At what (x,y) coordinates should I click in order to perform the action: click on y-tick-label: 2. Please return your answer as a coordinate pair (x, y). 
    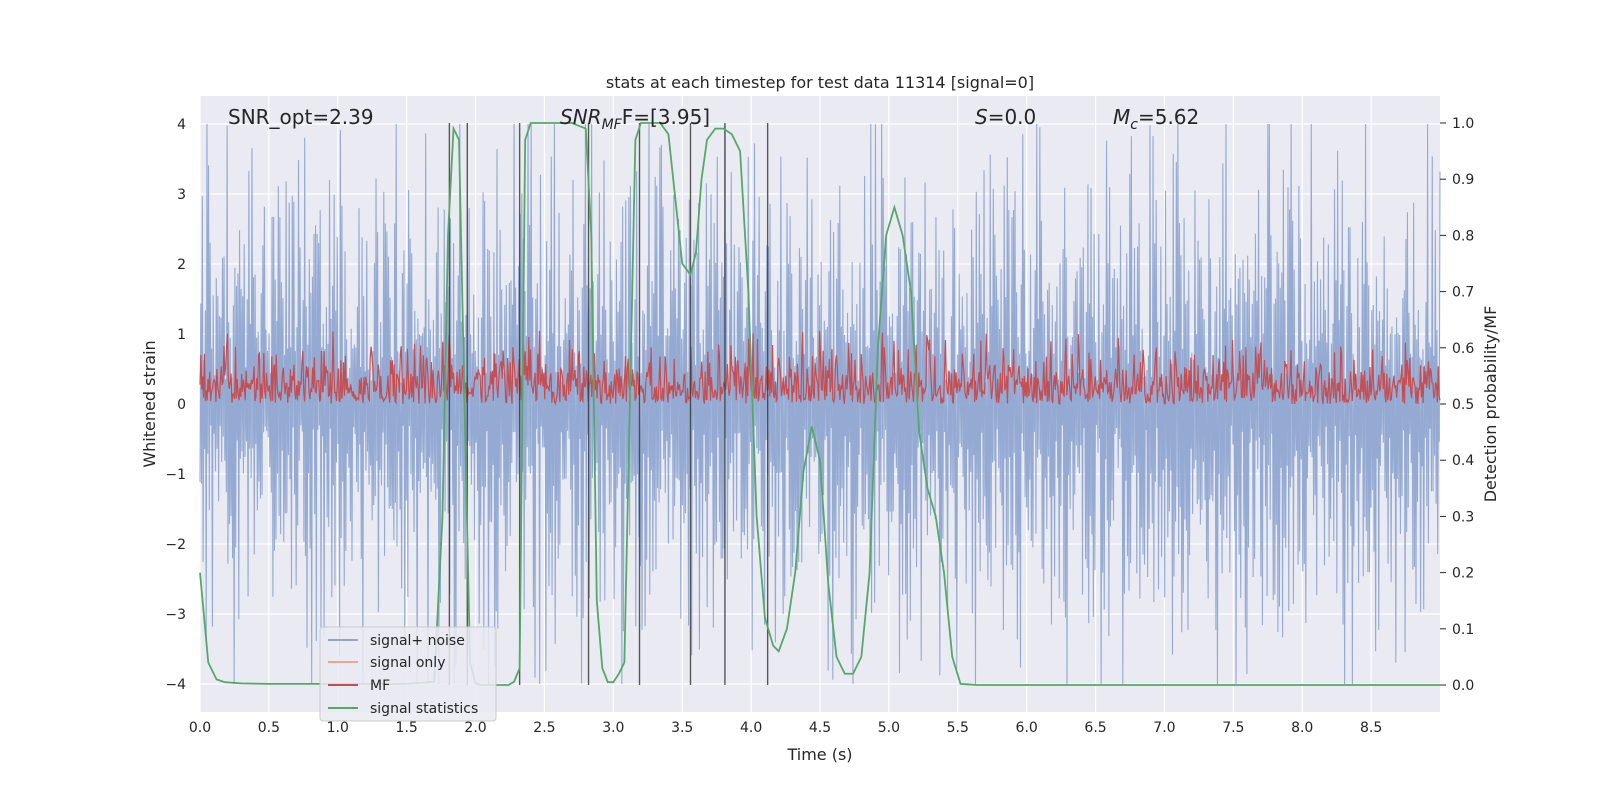
    Looking at the image, I should click on (181, 265).